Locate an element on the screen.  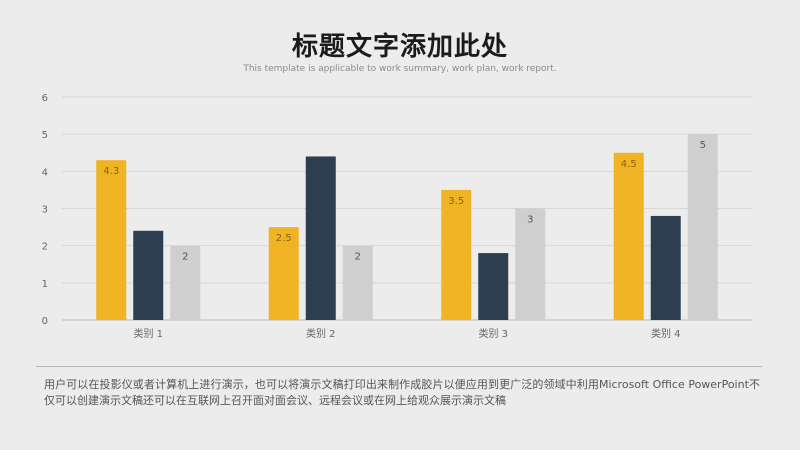
y-tick-label: 4 is located at coordinates (45, 172).